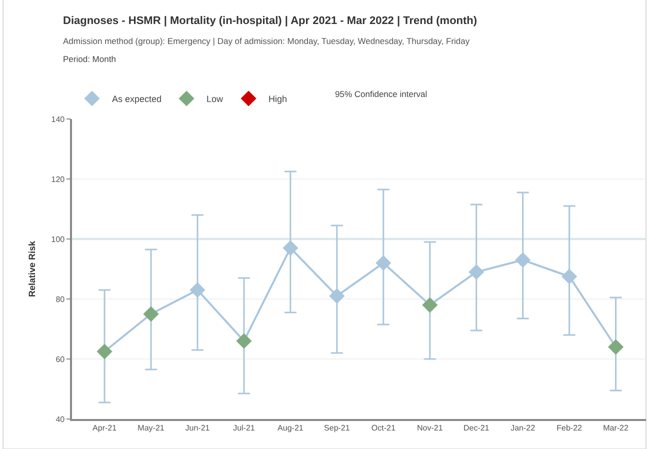 The height and width of the screenshot is (449, 648). Describe the element at coordinates (151, 427) in the screenshot. I see `x-tick-label: May-21` at that location.